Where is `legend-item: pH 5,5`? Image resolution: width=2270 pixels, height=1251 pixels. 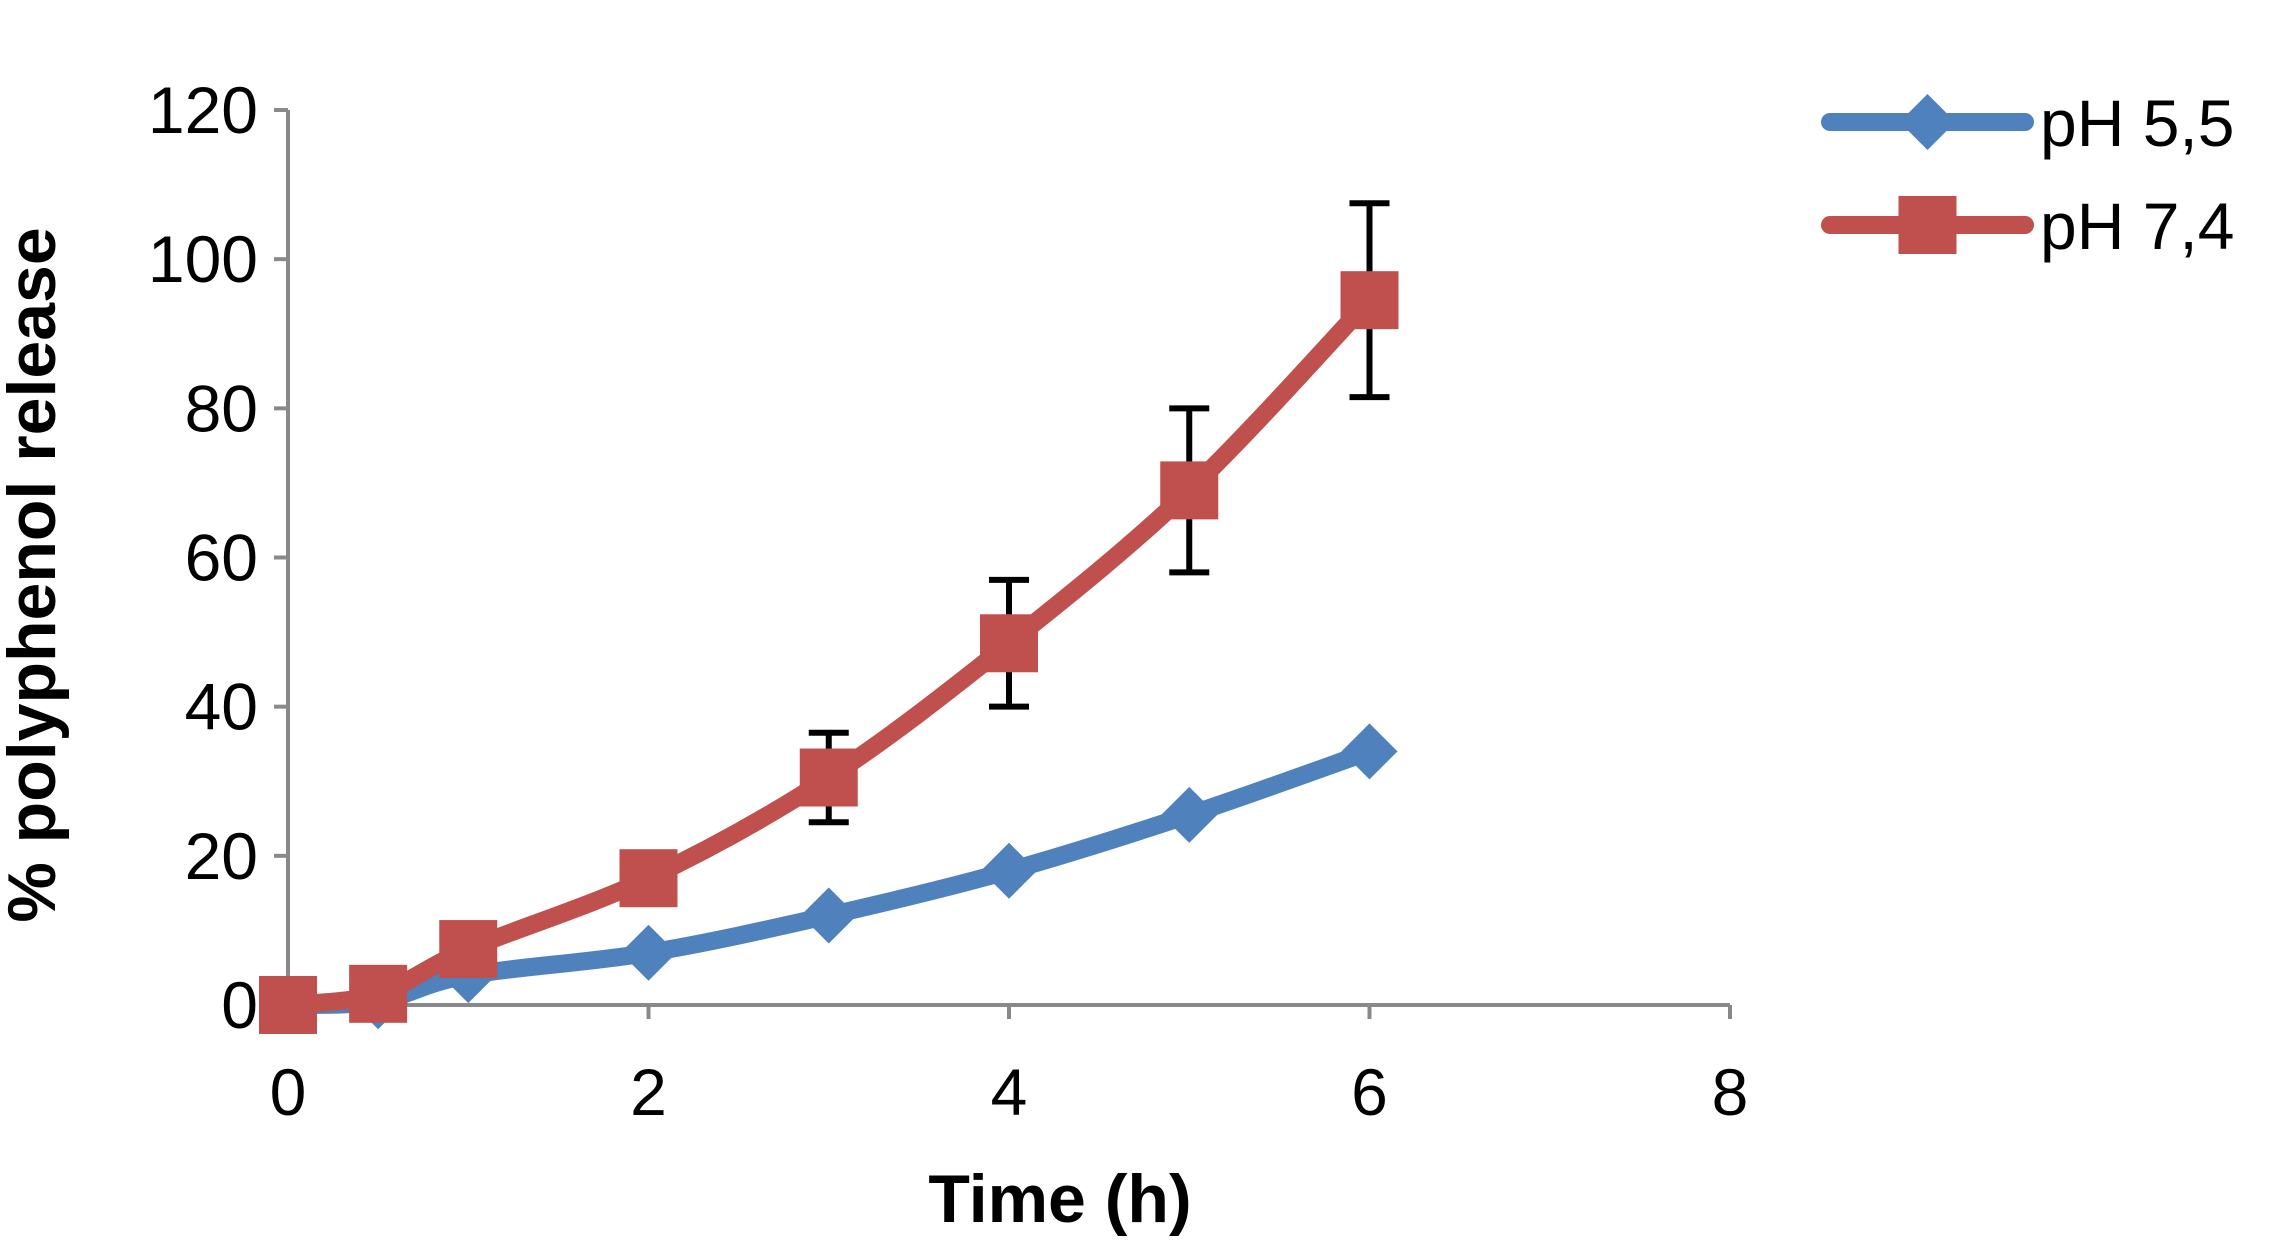
legend-item: pH 5,5 is located at coordinates (2027, 123).